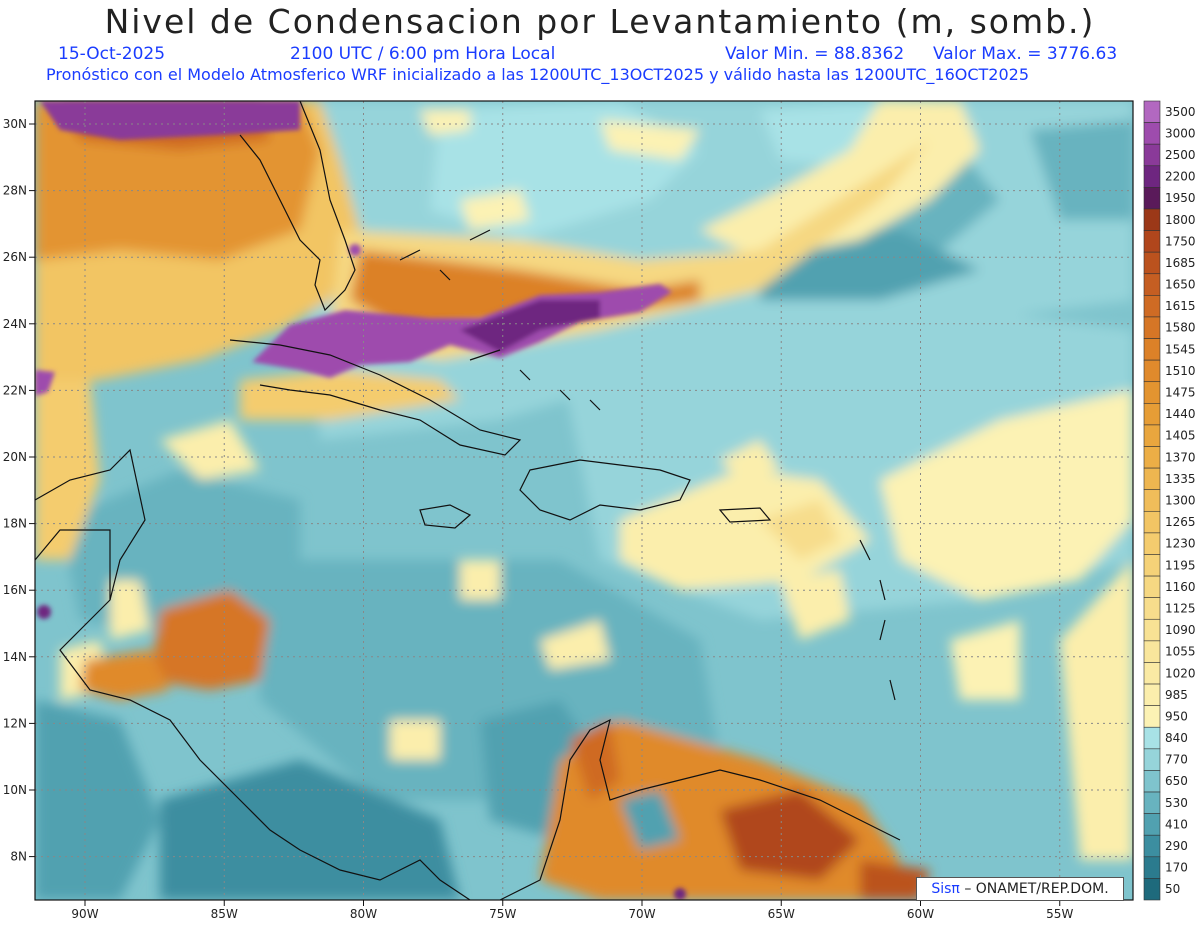  Describe the element at coordinates (1176, 695) in the screenshot. I see `legend-label: 985` at that location.